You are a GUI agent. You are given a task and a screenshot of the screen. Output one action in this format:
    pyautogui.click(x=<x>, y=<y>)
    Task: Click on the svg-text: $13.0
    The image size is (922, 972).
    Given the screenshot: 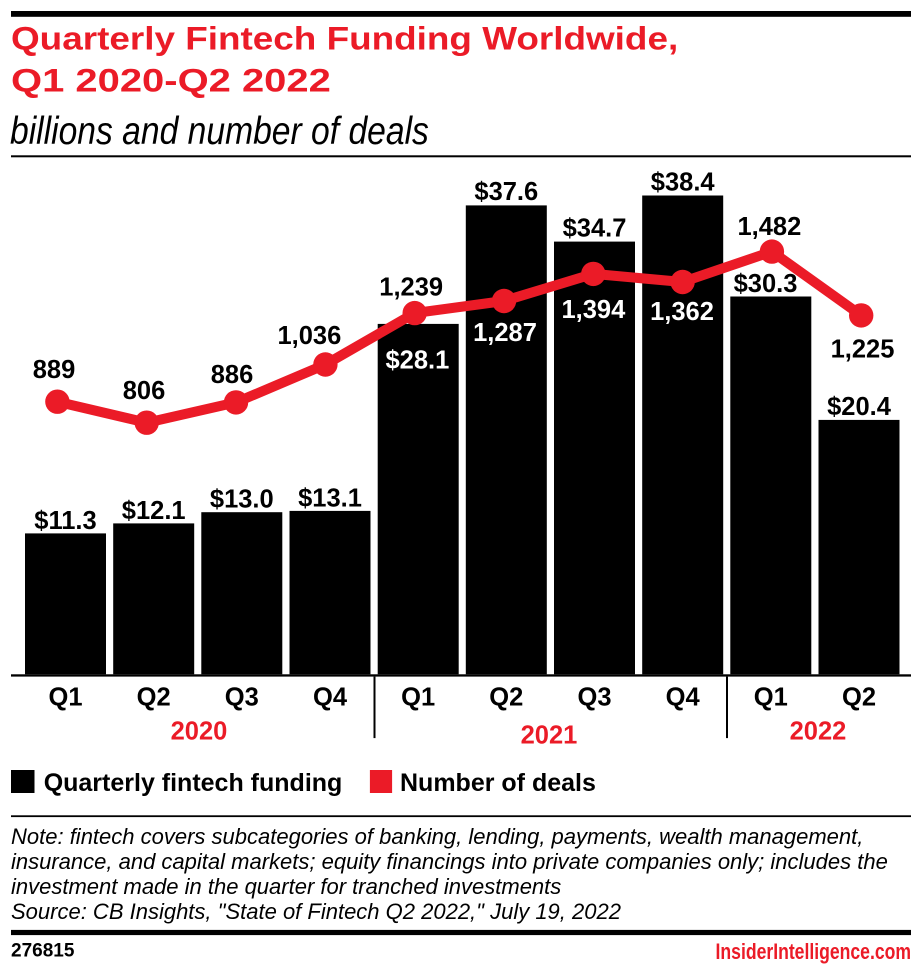 What is the action you would take?
    pyautogui.click(x=242, y=500)
    